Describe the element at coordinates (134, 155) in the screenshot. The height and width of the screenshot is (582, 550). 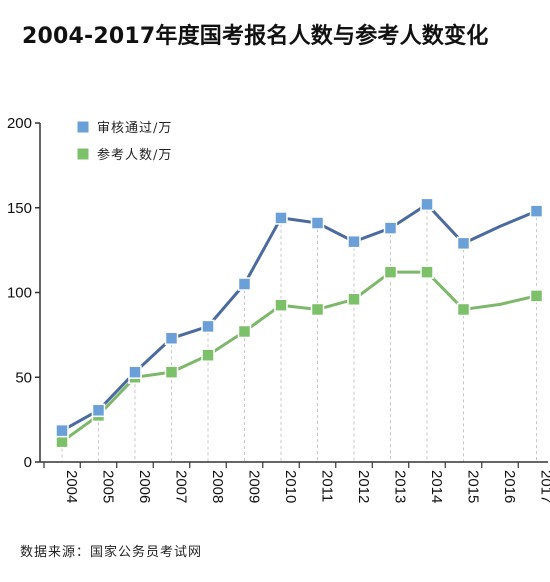
I see `legend-label: 参考人数/万` at that location.